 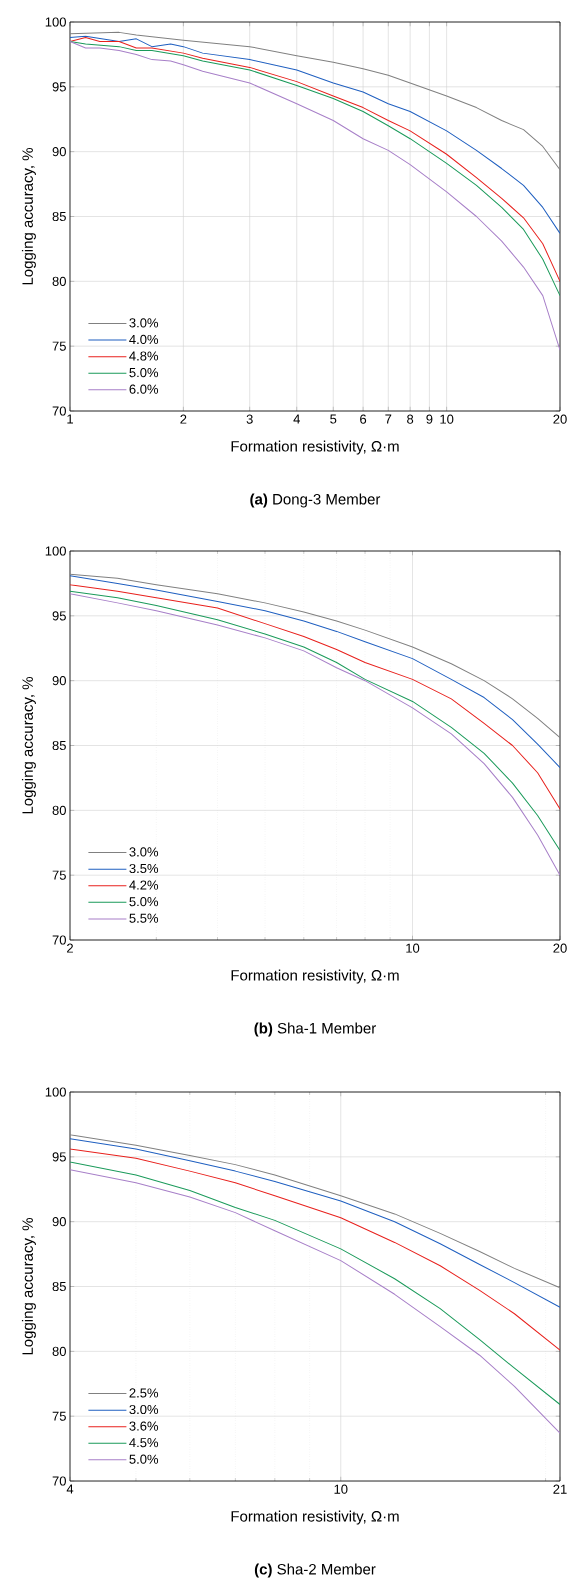 What do you see at coordinates (249, 419) in the screenshot?
I see `x-tick-label: 3` at bounding box center [249, 419].